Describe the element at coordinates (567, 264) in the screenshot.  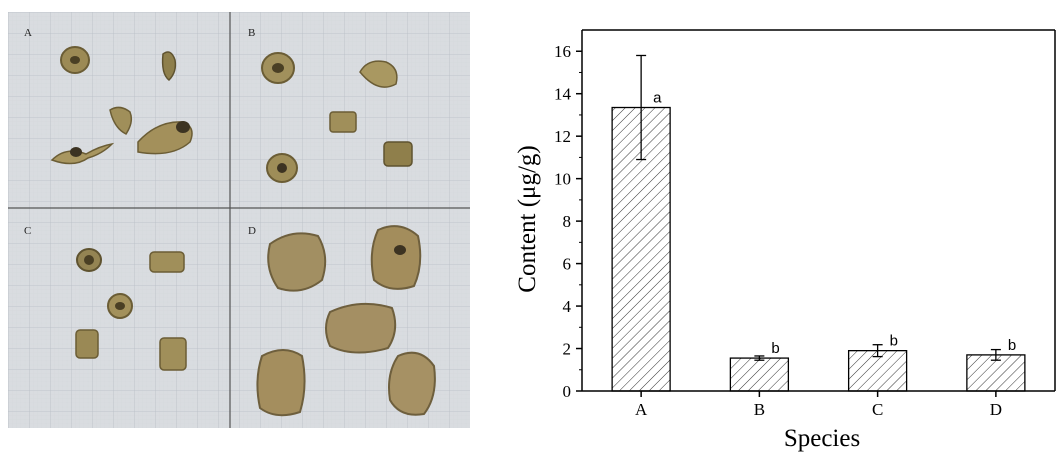
I see `y-tick-label: 6` at that location.